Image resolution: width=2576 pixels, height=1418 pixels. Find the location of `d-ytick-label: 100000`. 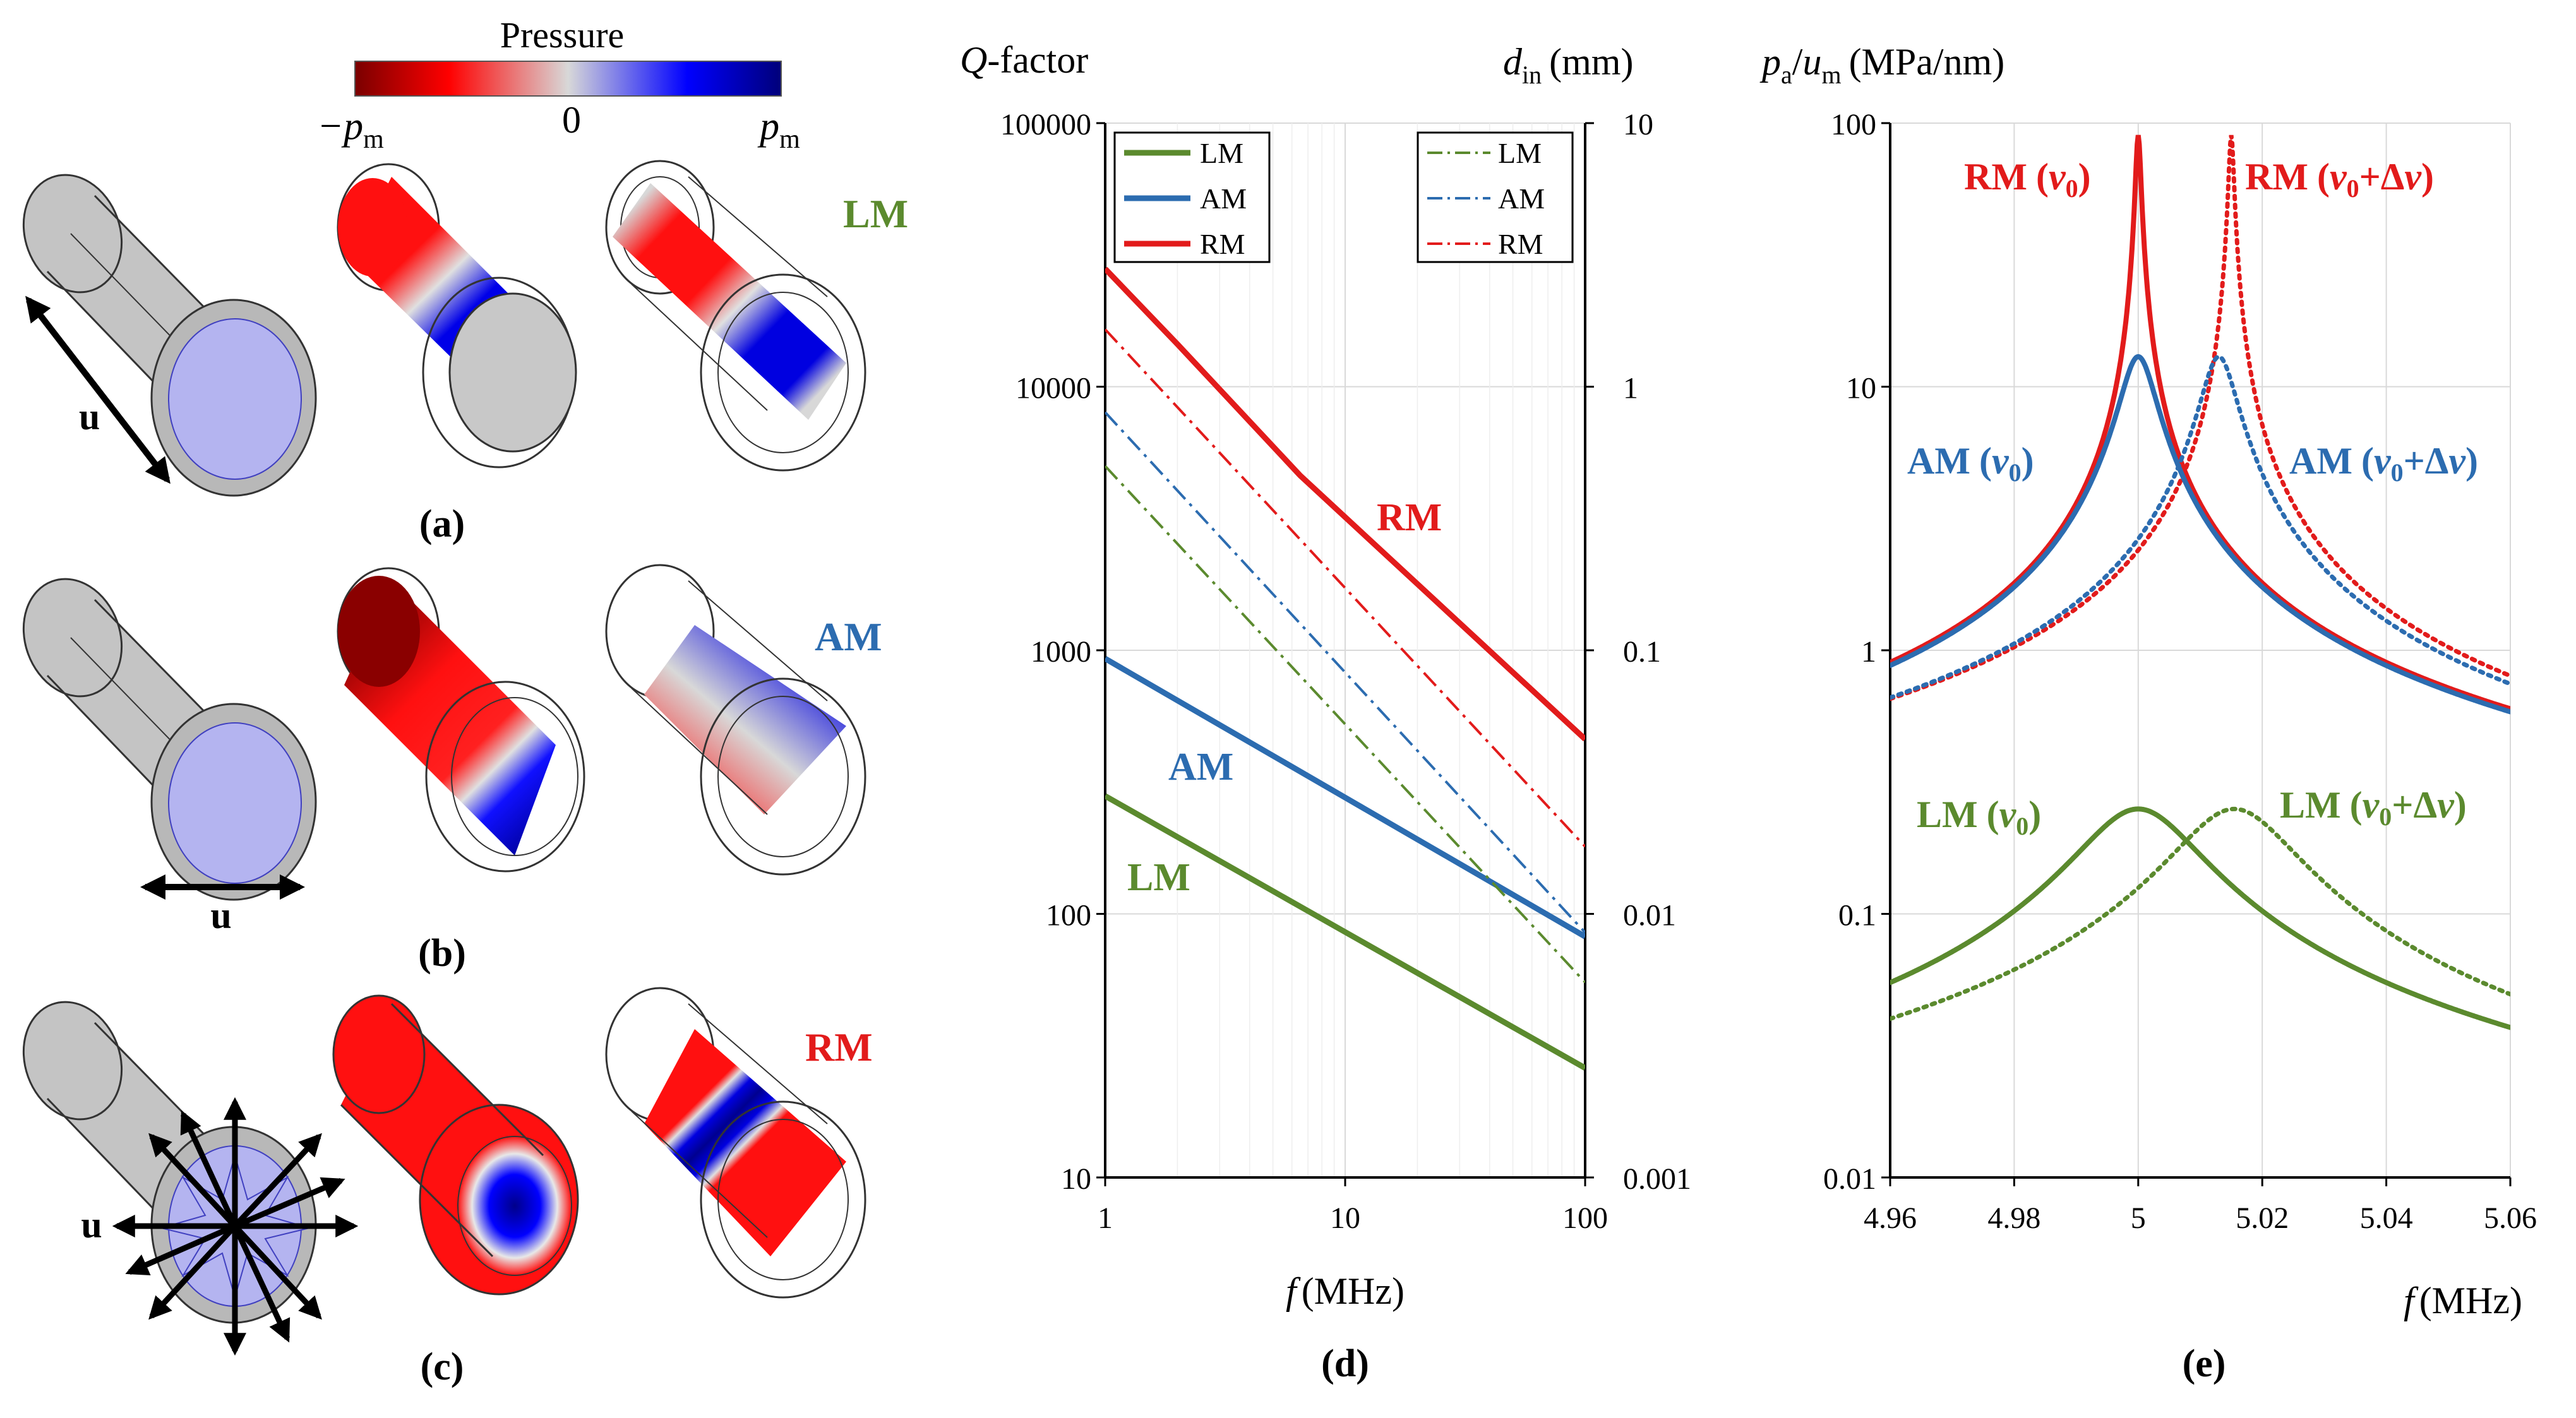

d-ytick-label: 100000 is located at coordinates (1045, 124).